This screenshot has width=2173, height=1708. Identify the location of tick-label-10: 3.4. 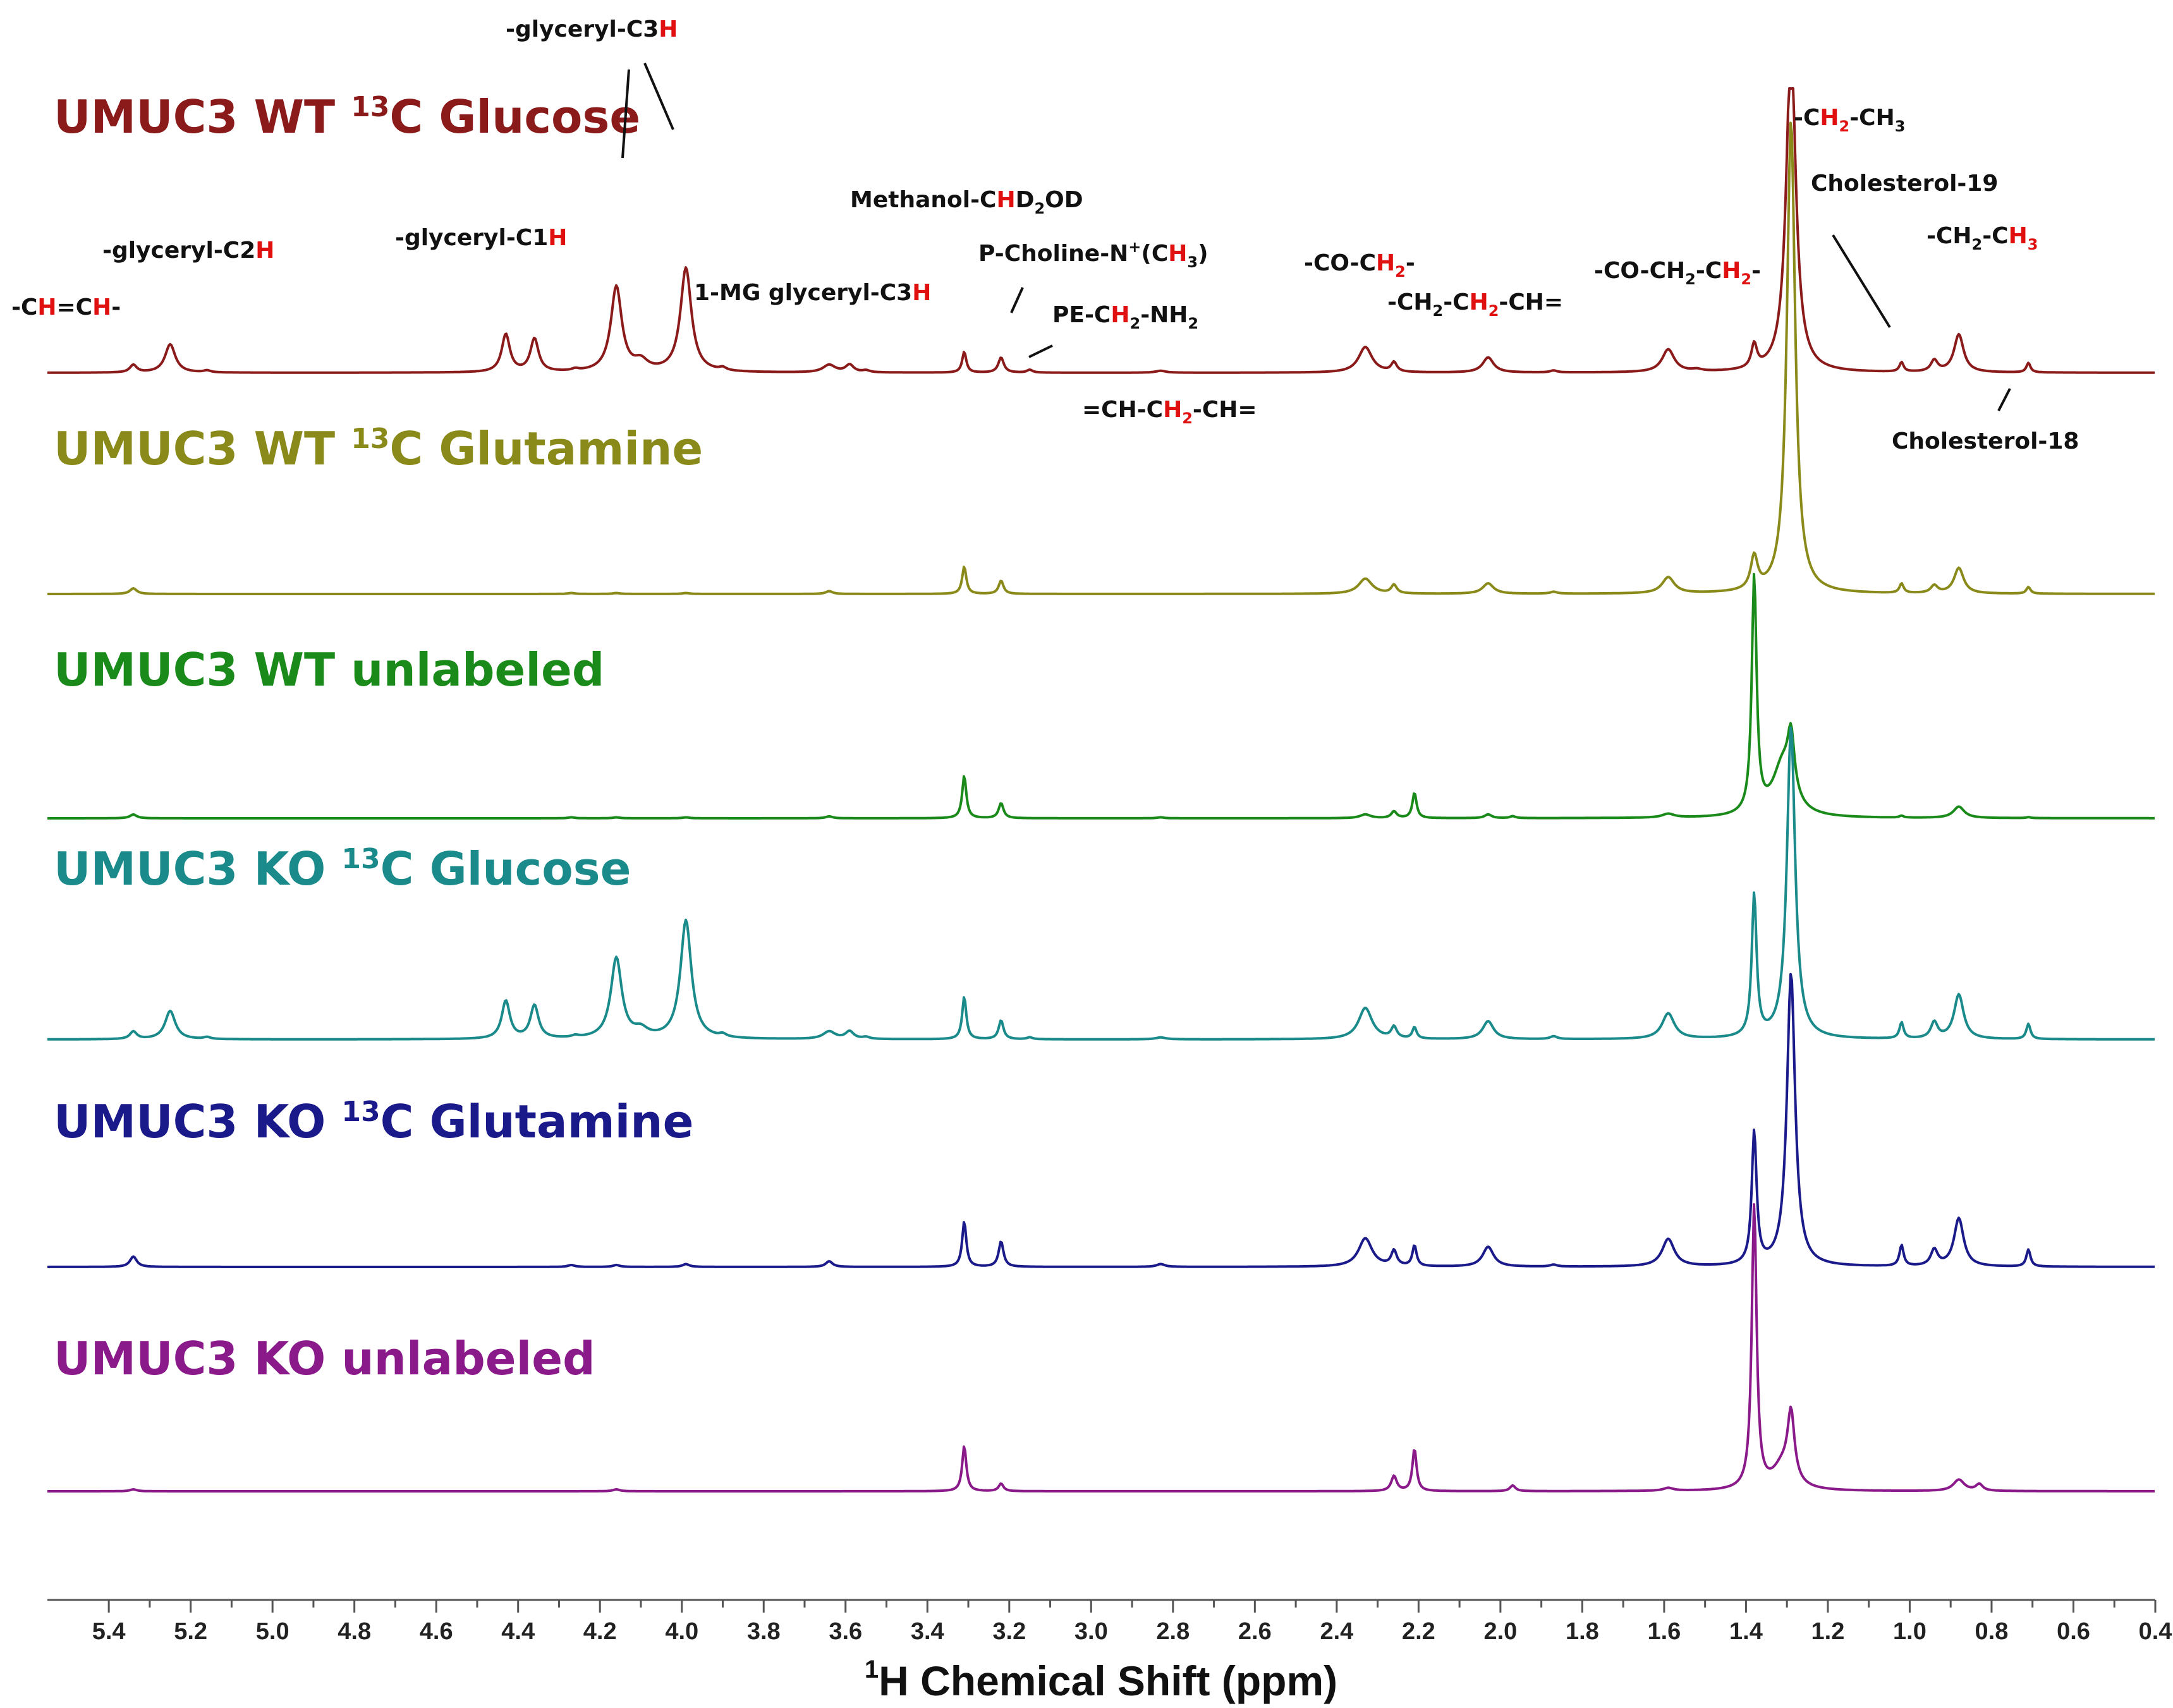
(927, 1631).